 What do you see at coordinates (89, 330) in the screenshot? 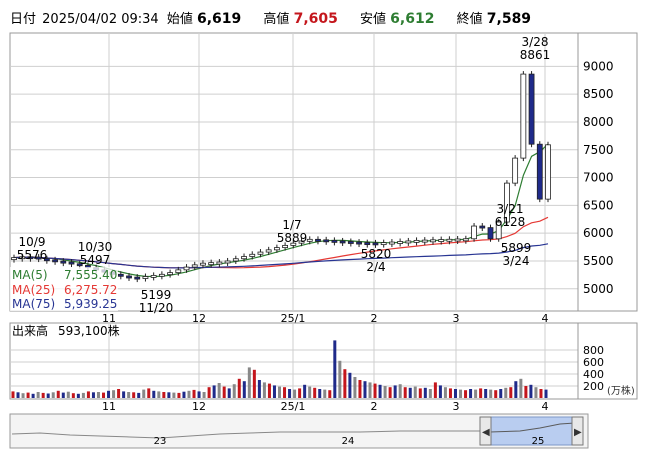
I see `volume-value: 593,100株` at bounding box center [89, 330].